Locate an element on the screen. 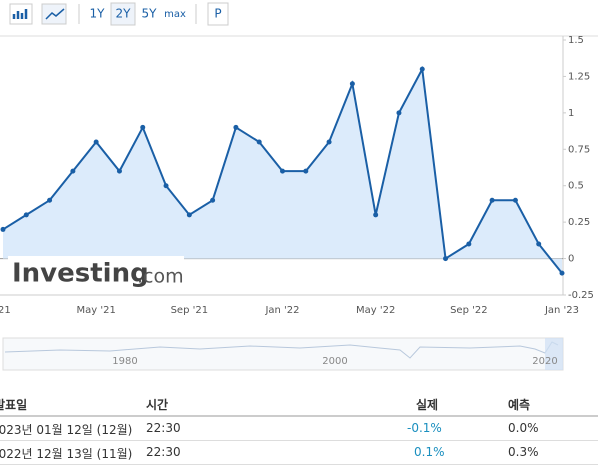 This screenshot has height=467, width=598. table-row: 2022년 12월 13일 (11월) 22:30 0.1% 0.3% is located at coordinates (299, 453).